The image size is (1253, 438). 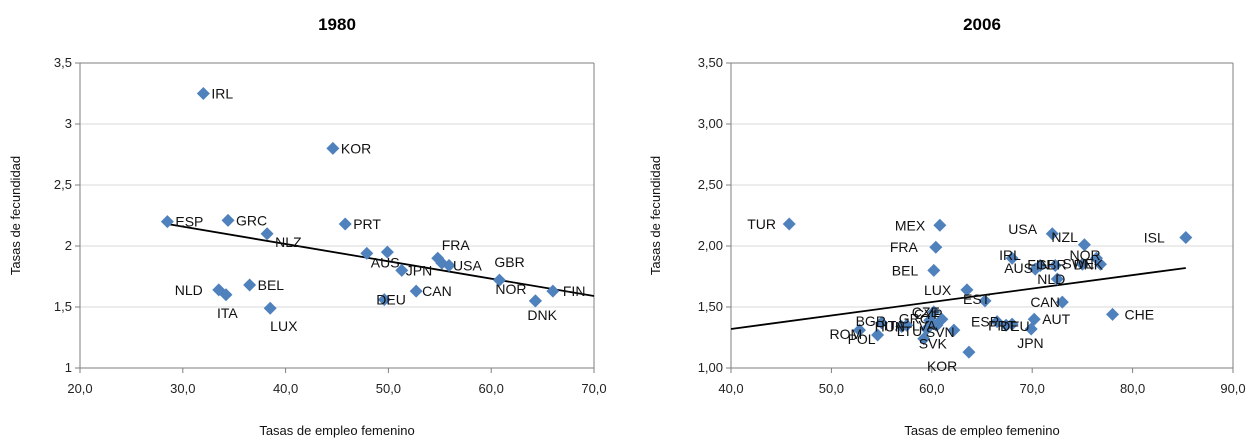 I want to click on data-point-dnk, so click(x=535, y=301).